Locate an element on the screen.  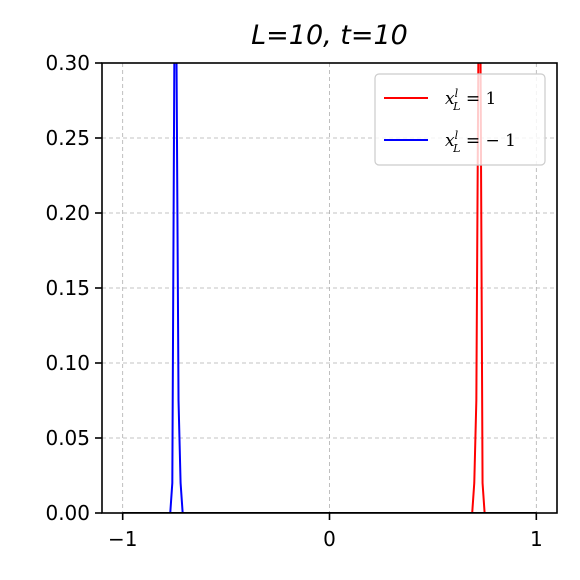
x-tick-label: 0 is located at coordinates (329, 539).